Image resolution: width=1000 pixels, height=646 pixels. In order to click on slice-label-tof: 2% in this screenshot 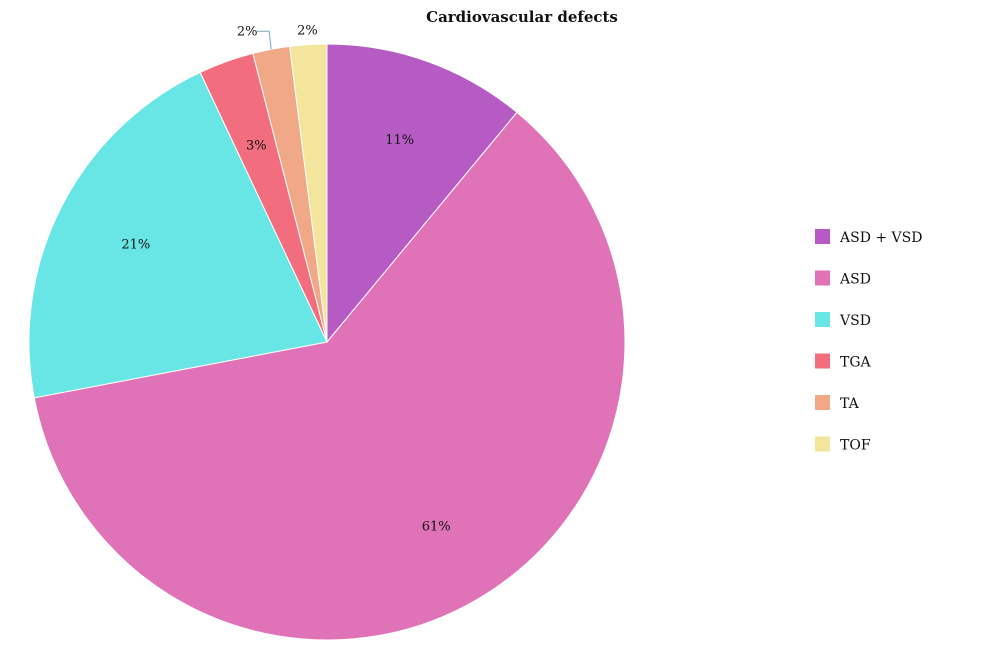, I will do `click(307, 31)`.